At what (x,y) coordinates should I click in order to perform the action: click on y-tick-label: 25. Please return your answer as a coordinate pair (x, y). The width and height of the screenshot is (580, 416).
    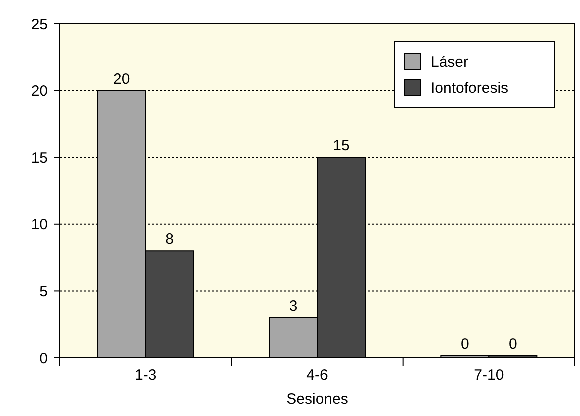
    Looking at the image, I should click on (39, 25).